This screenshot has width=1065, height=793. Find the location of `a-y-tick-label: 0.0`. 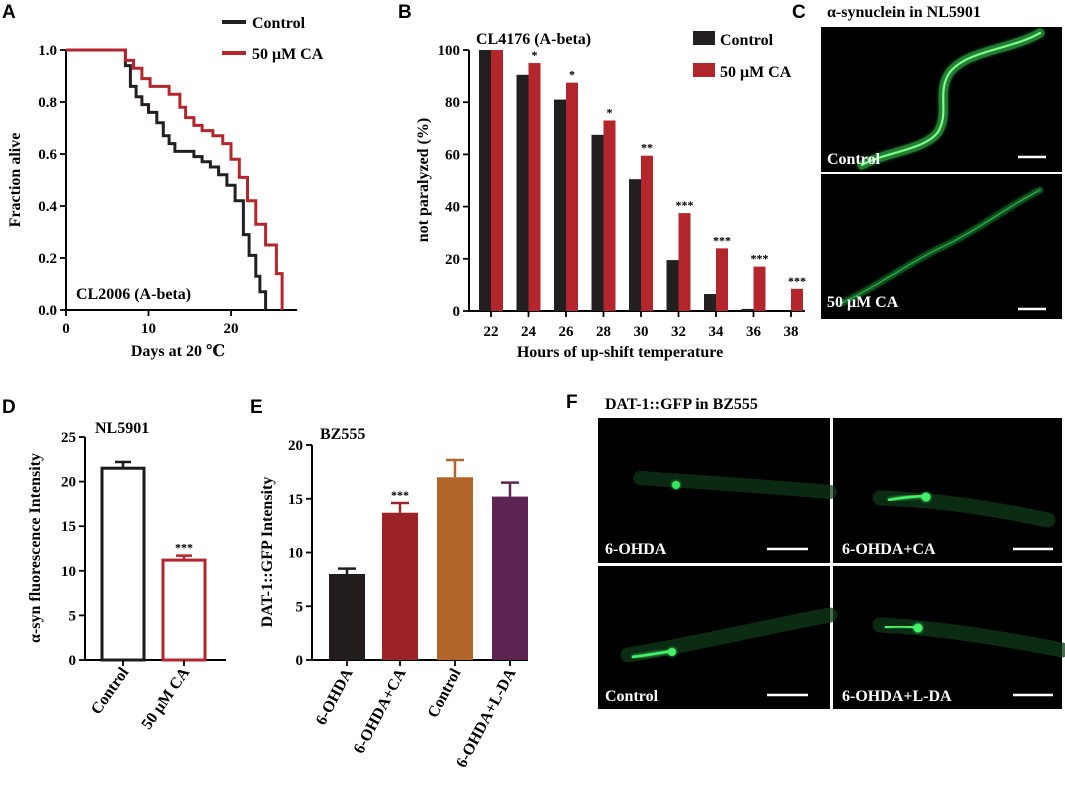

a-y-tick-label: 0.0 is located at coordinates (47, 311).